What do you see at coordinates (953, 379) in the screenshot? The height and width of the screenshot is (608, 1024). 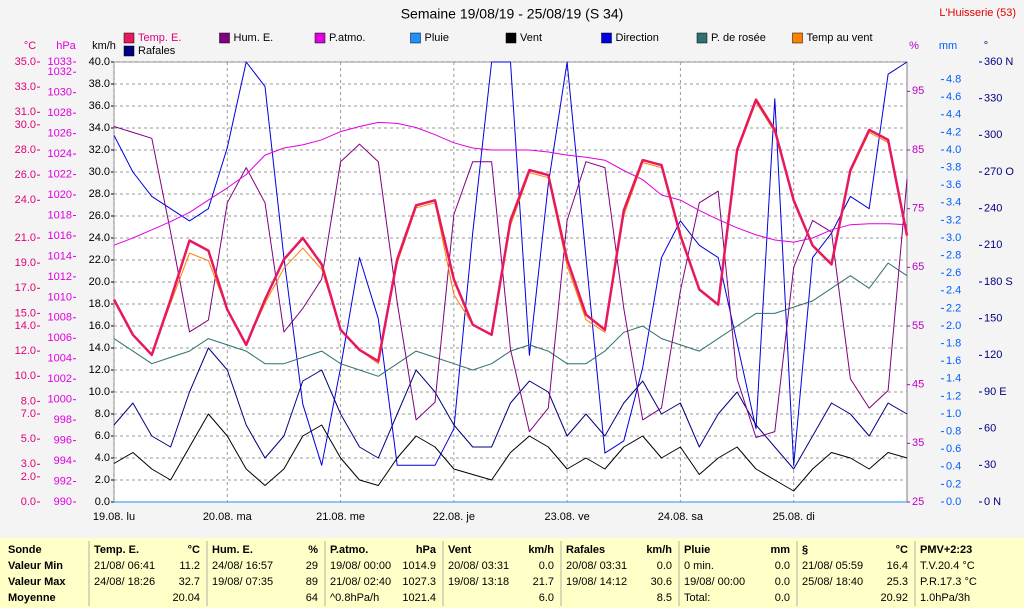 I see `y-tick-label: 1.4` at bounding box center [953, 379].